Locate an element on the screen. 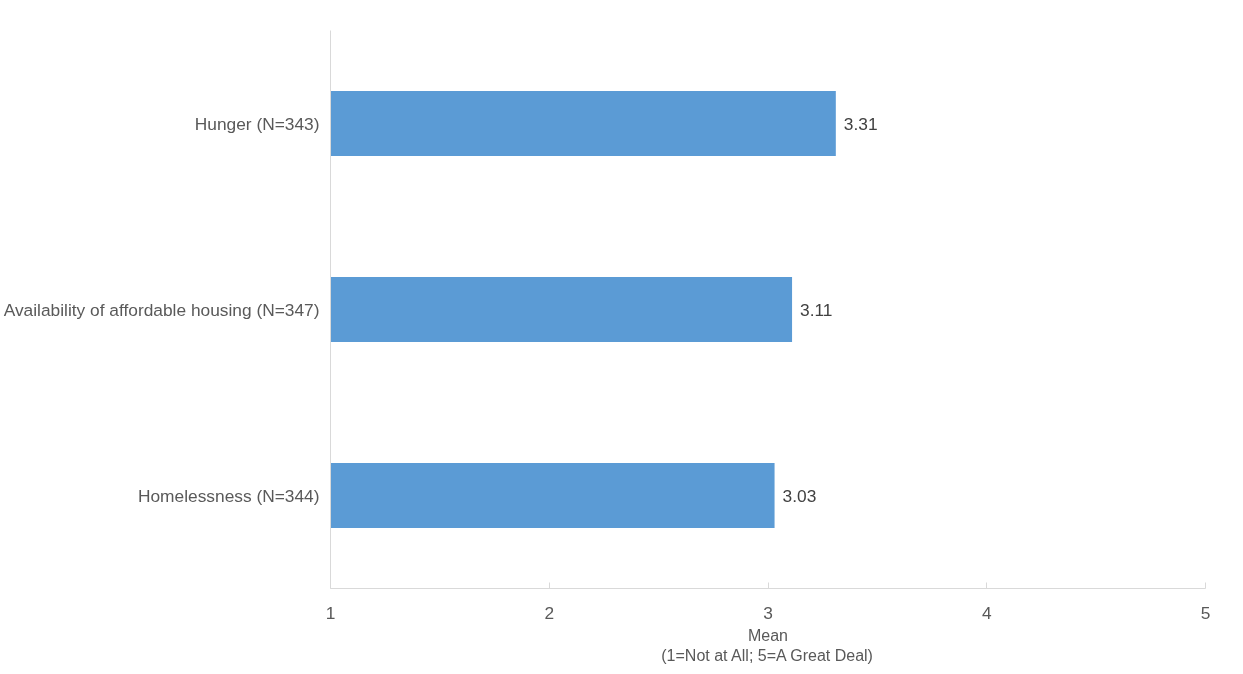 The image size is (1243, 674). y-tick-label: Homelessness (N=344) is located at coordinates (228, 495).